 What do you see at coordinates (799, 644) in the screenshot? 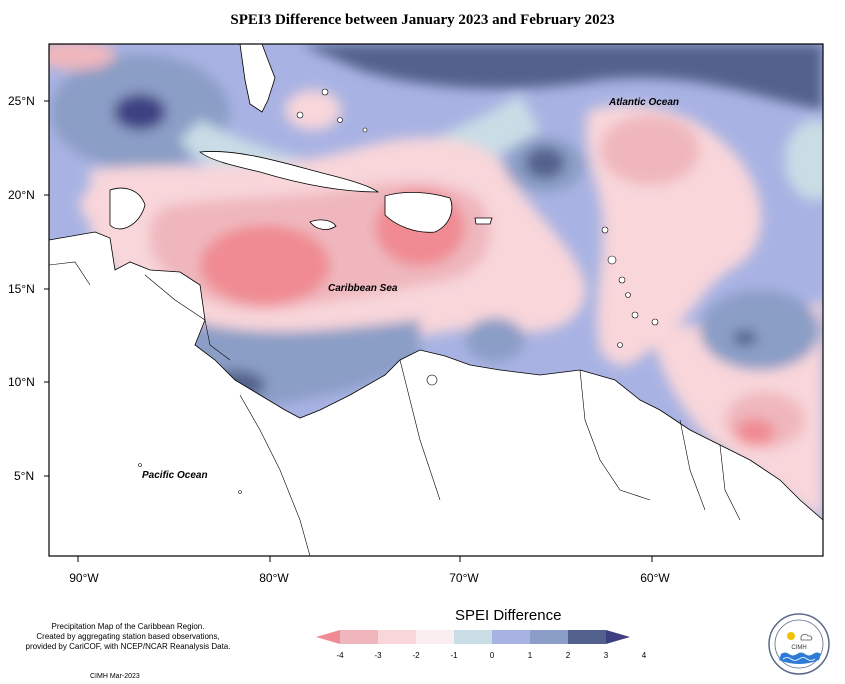
I see `cimh-logo: CIMH` at bounding box center [799, 644].